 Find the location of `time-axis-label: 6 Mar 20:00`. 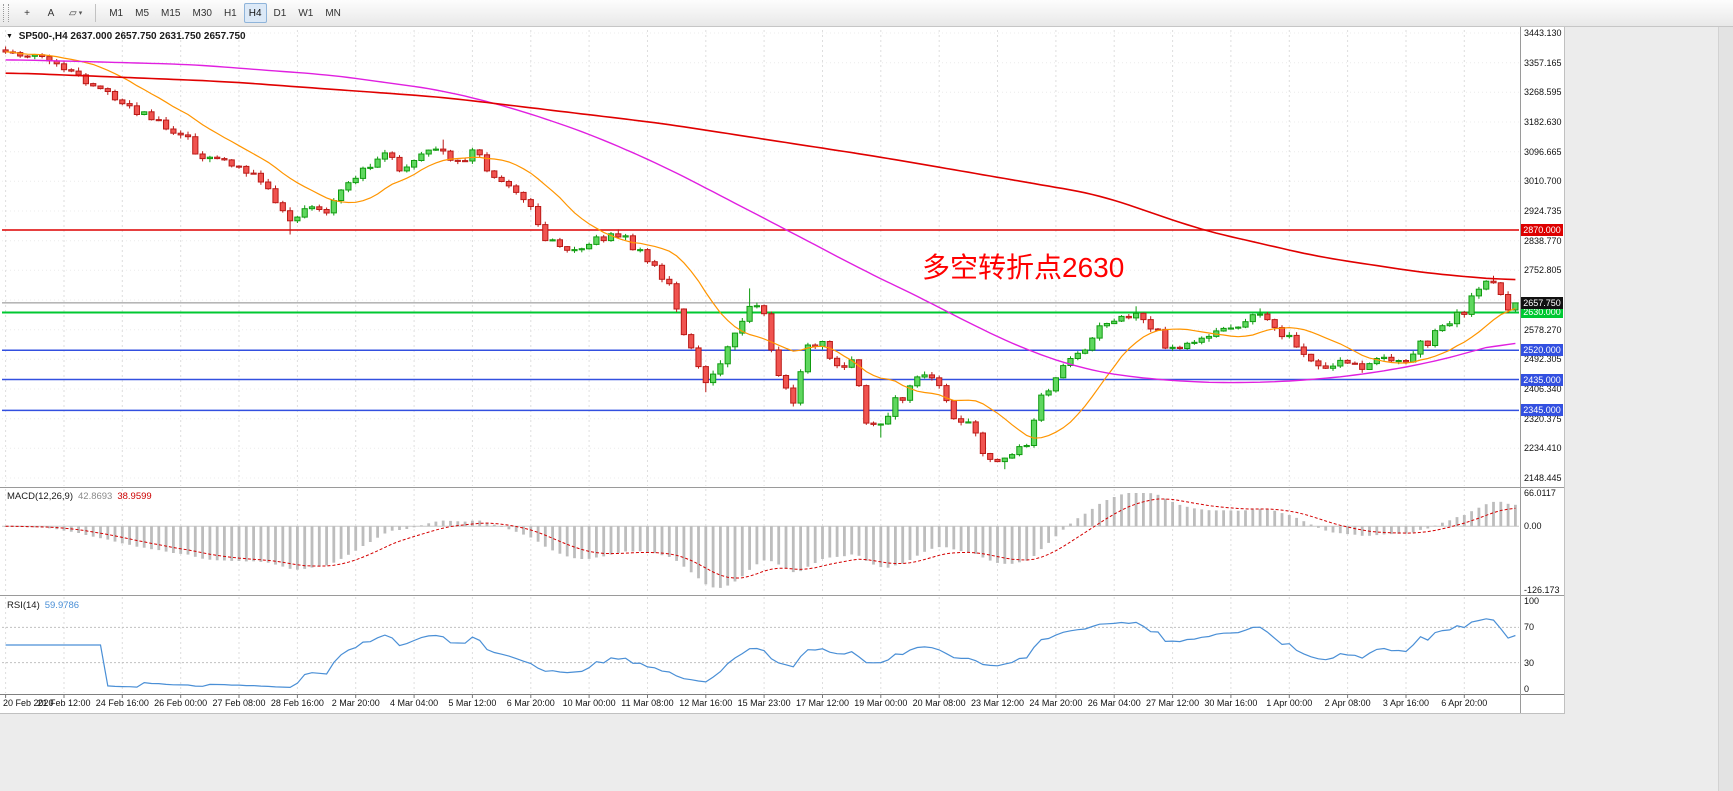

time-axis-label: 6 Mar 20:00 is located at coordinates (530, 703).